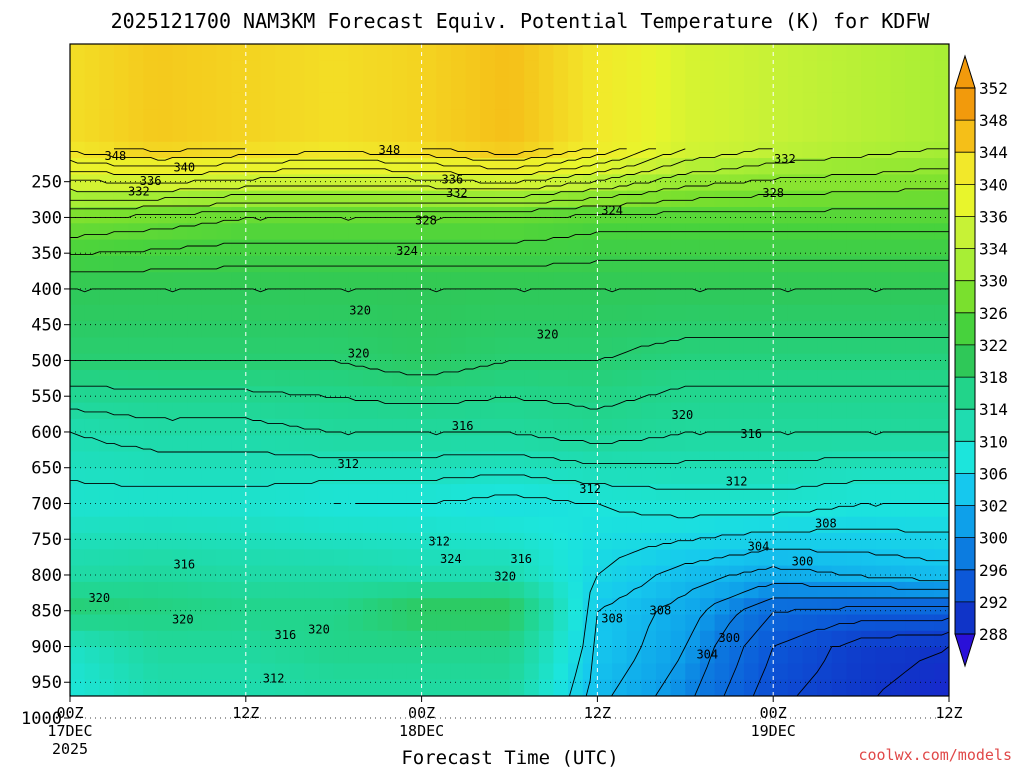  Describe the element at coordinates (184, 564) in the screenshot. I see `contour-label: 316` at that location.